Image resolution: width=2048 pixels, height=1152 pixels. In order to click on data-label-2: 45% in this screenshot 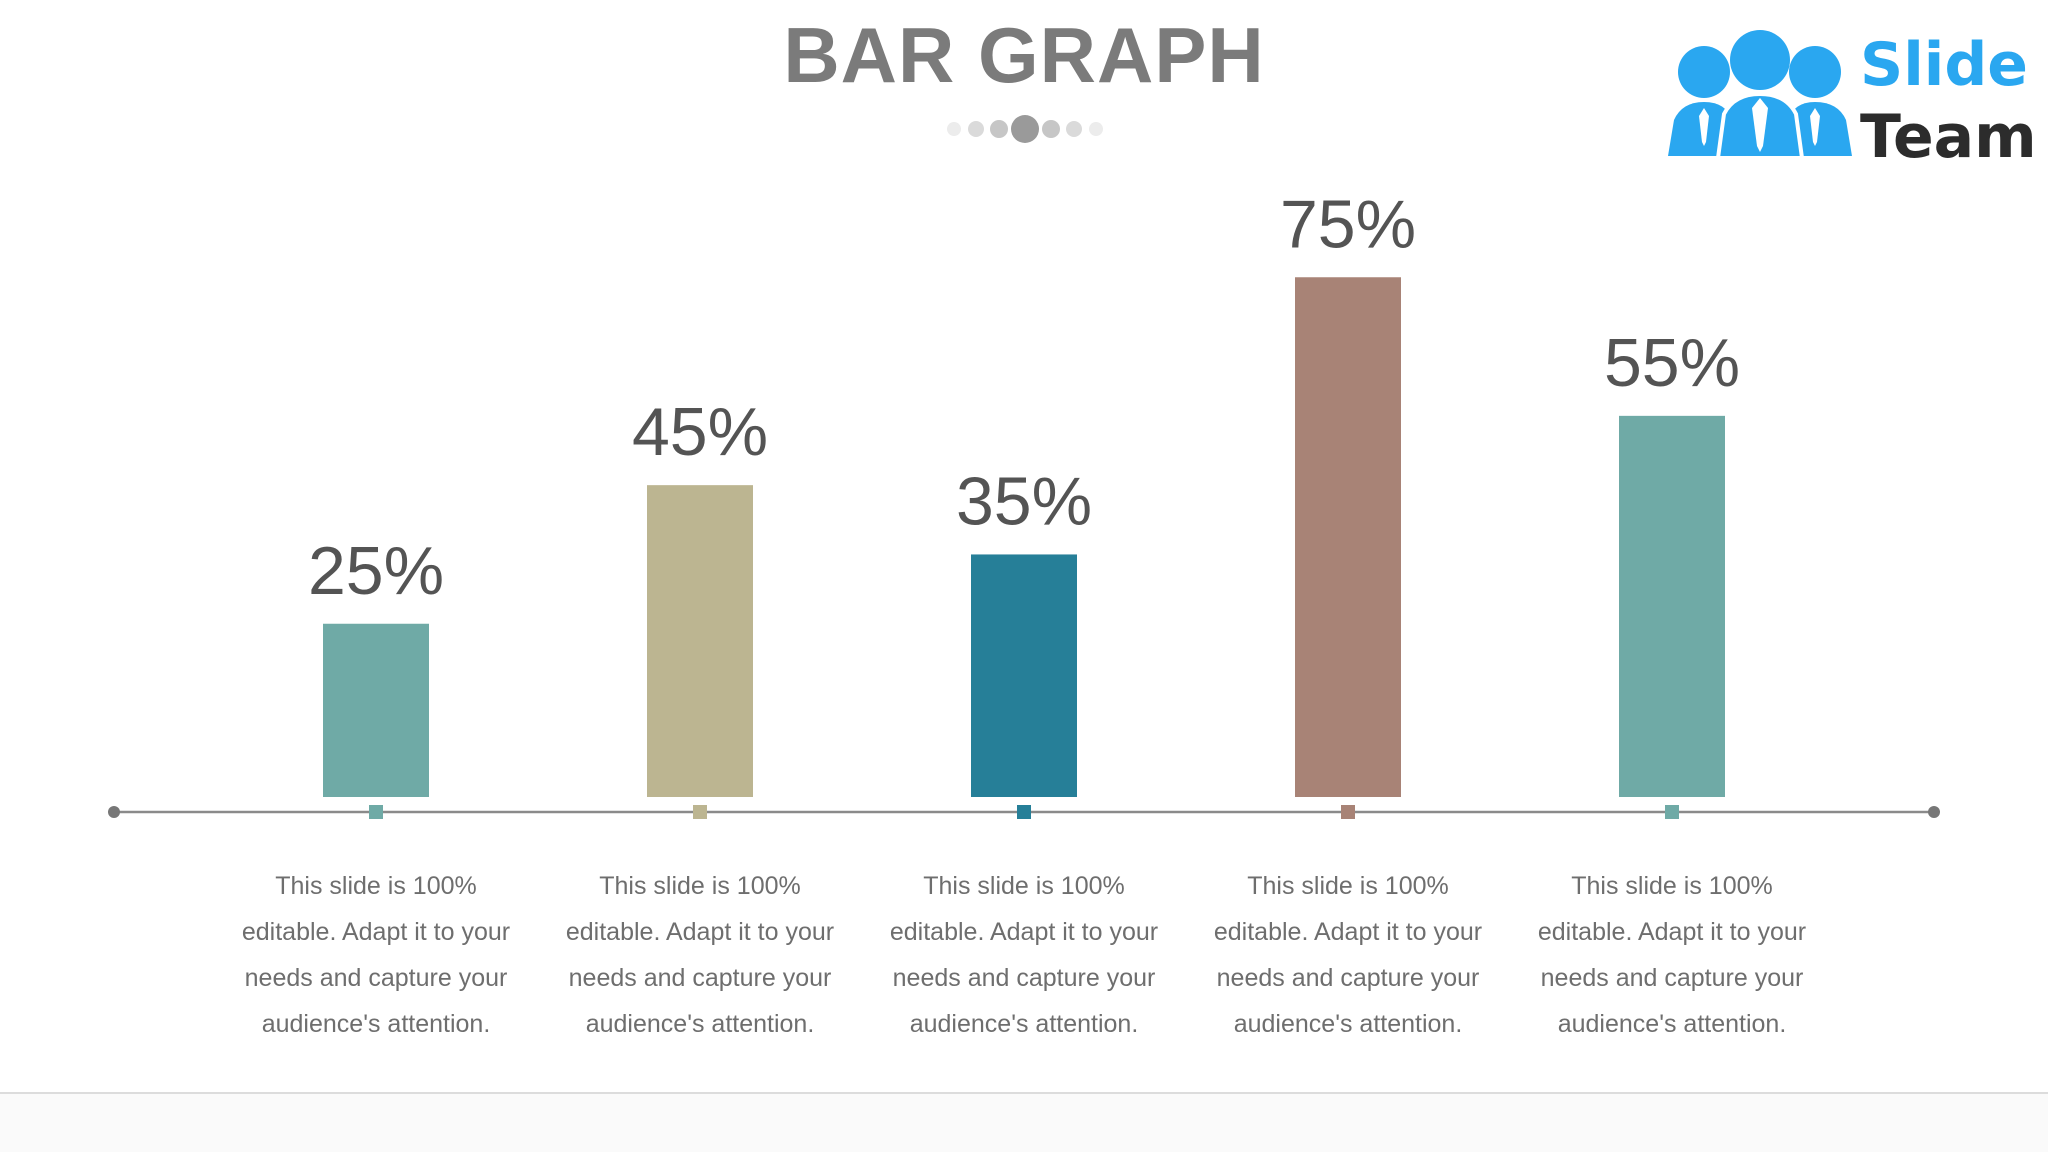, I will do `click(700, 432)`.